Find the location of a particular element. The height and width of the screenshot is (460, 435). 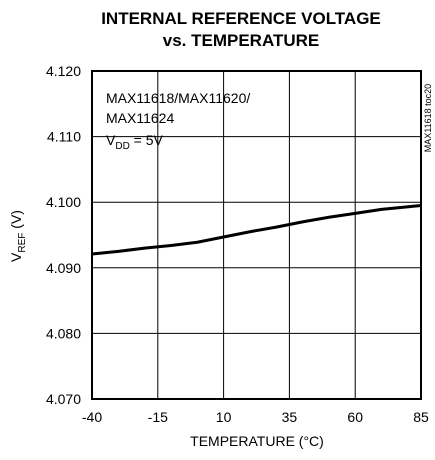

annotation-line-3: VDD = 5V is located at coordinates (135, 142).